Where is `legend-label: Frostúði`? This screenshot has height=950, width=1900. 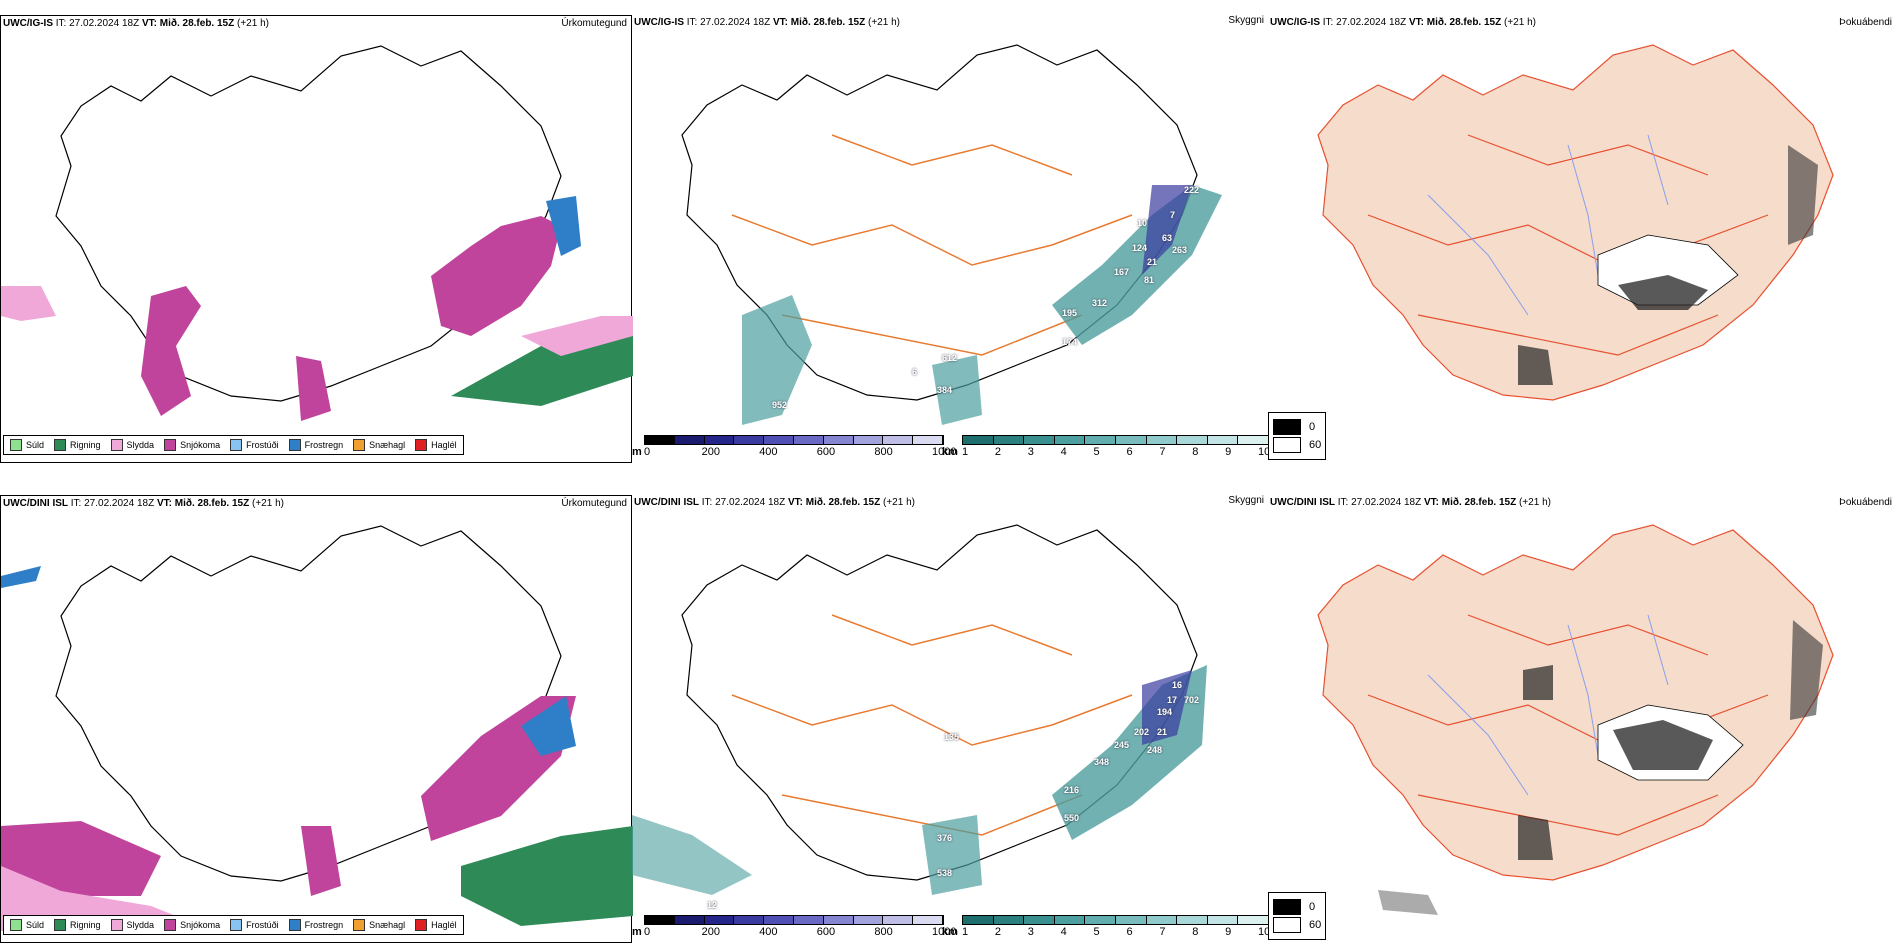
legend-label: Frostúði is located at coordinates (262, 925).